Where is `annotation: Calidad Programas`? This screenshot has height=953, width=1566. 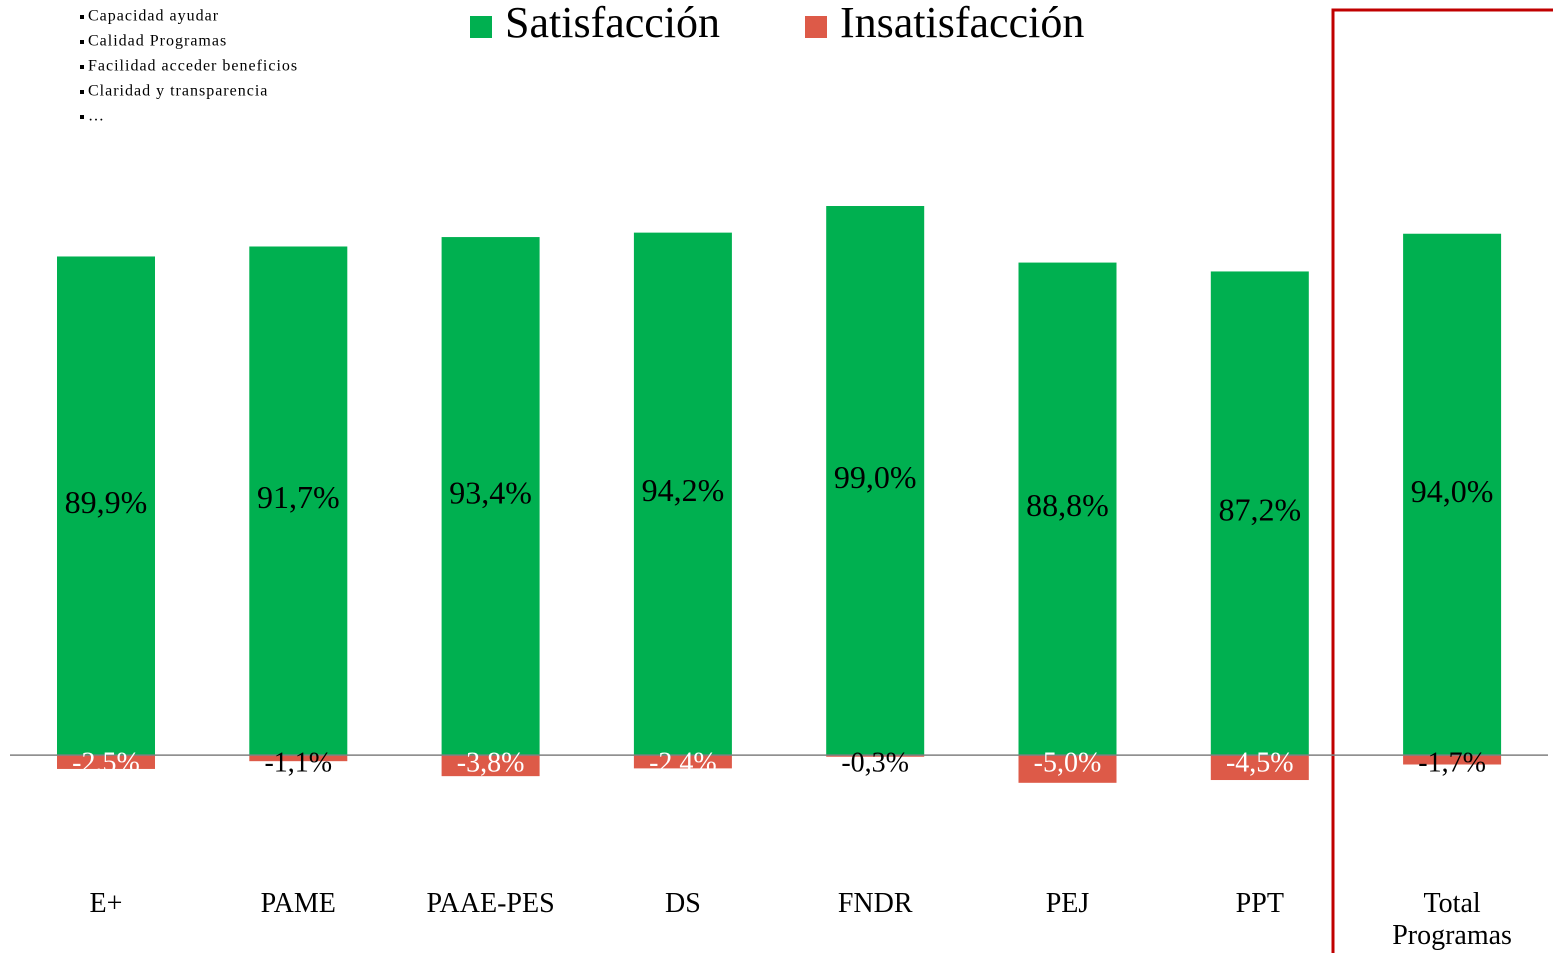 annotation: Calidad Programas is located at coordinates (157, 41).